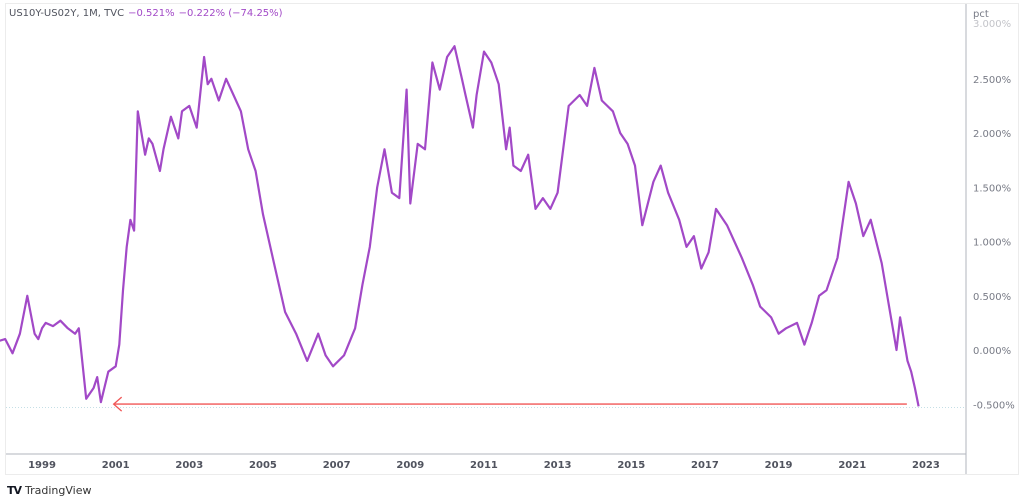 This screenshot has width=1024, height=501. What do you see at coordinates (852, 465) in the screenshot?
I see `x-tick-label: 2021` at bounding box center [852, 465].